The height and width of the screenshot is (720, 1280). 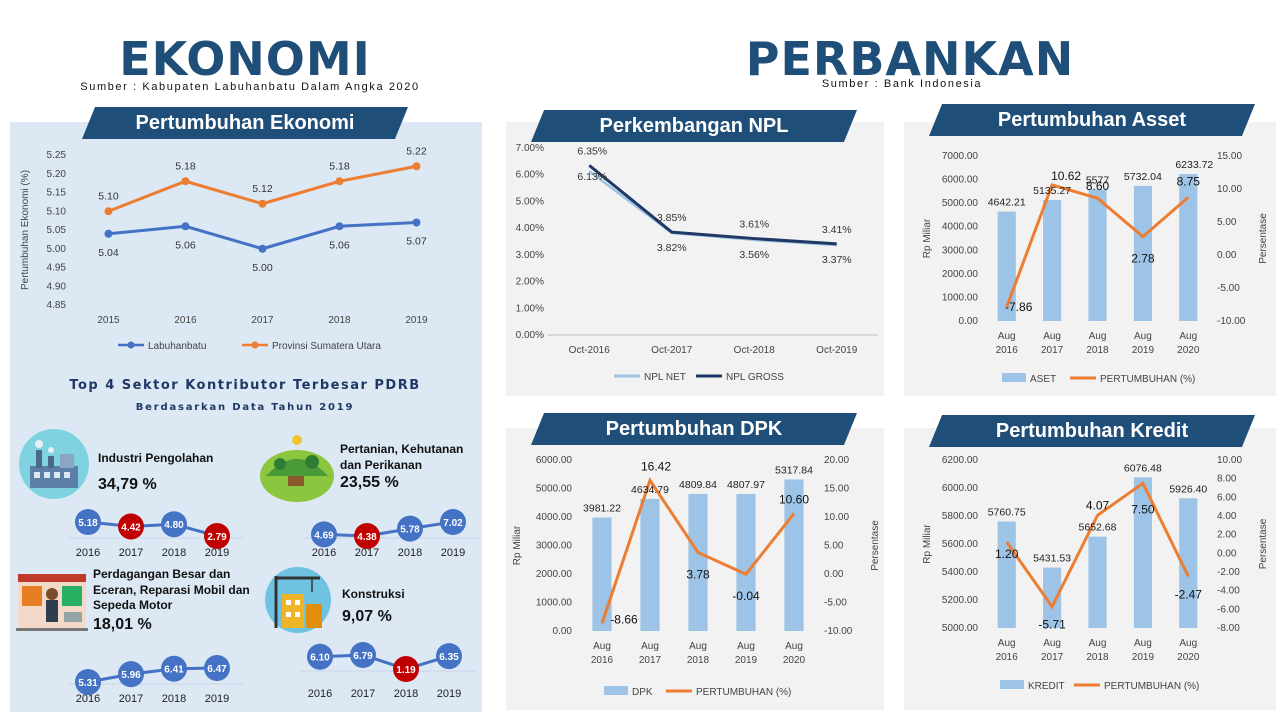 I want to click on data-label: 6.13%, so click(x=592, y=177).